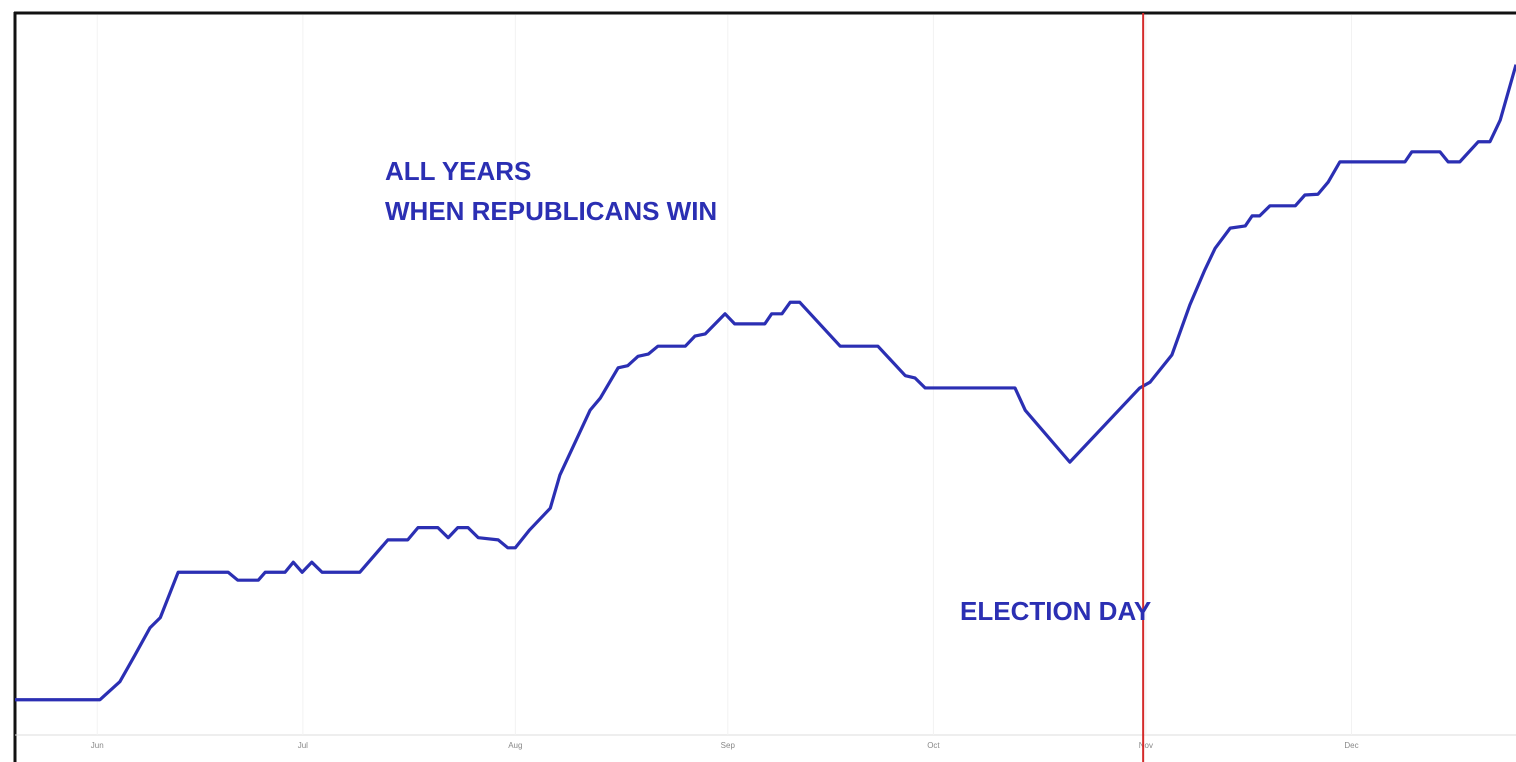 The image size is (1516, 762). Describe the element at coordinates (97, 745) in the screenshot. I see `x-tick-label: Jun` at that location.